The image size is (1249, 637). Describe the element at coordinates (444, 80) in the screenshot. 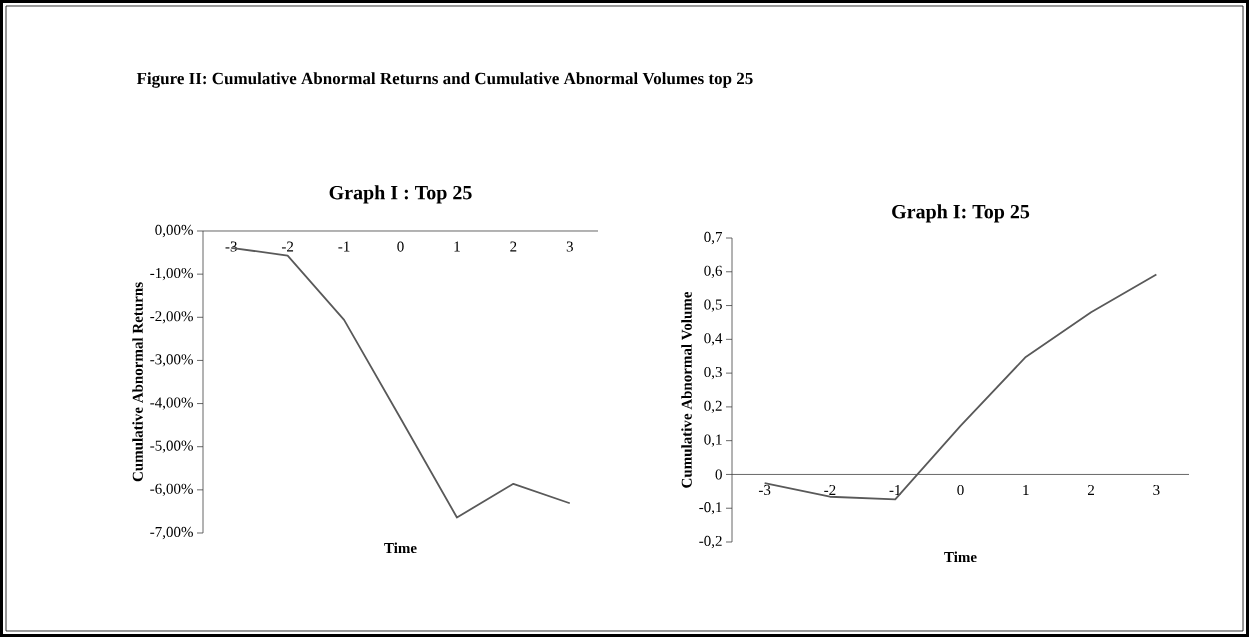

I see `text: Figure II: Cumulative Abnormal Returns and Cumulative Abnormal Volumes top 25` at that location.